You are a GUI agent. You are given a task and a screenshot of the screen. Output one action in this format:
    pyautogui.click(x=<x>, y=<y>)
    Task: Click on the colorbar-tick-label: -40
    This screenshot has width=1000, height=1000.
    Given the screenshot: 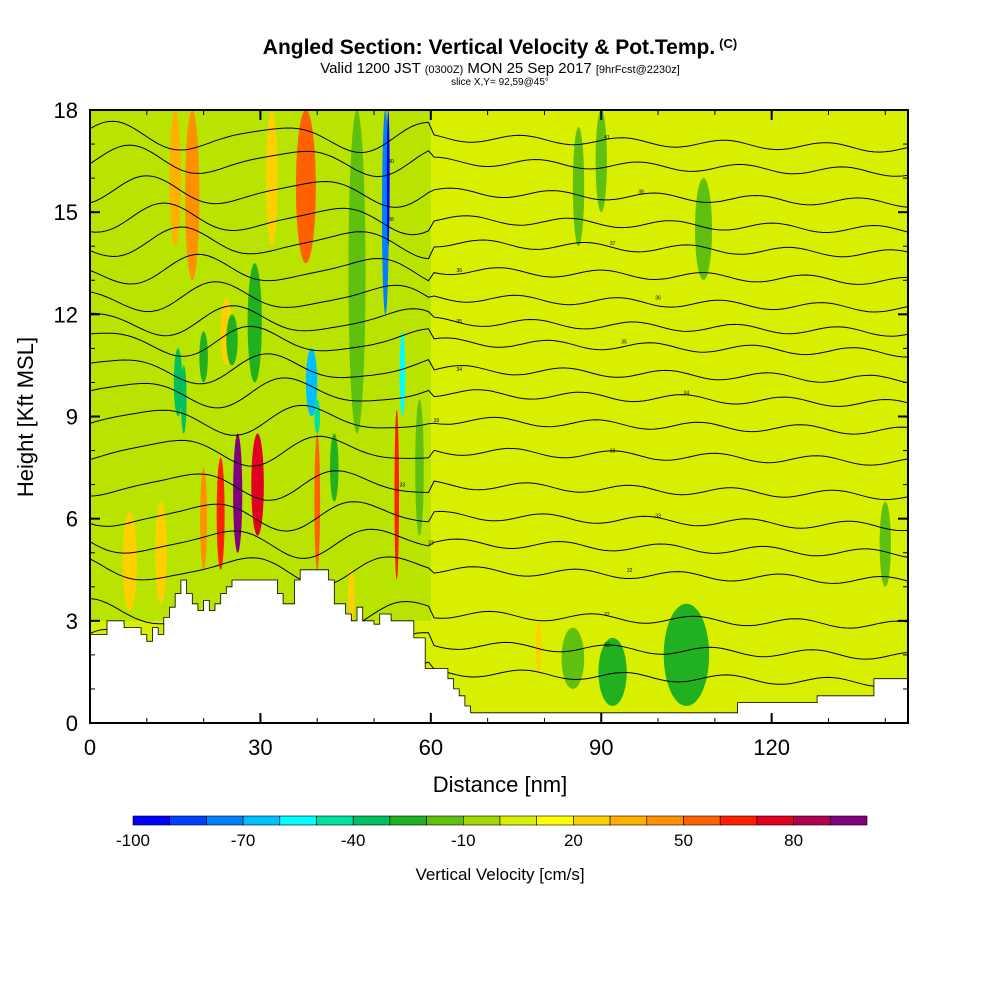 What is the action you would take?
    pyautogui.click(x=353, y=840)
    